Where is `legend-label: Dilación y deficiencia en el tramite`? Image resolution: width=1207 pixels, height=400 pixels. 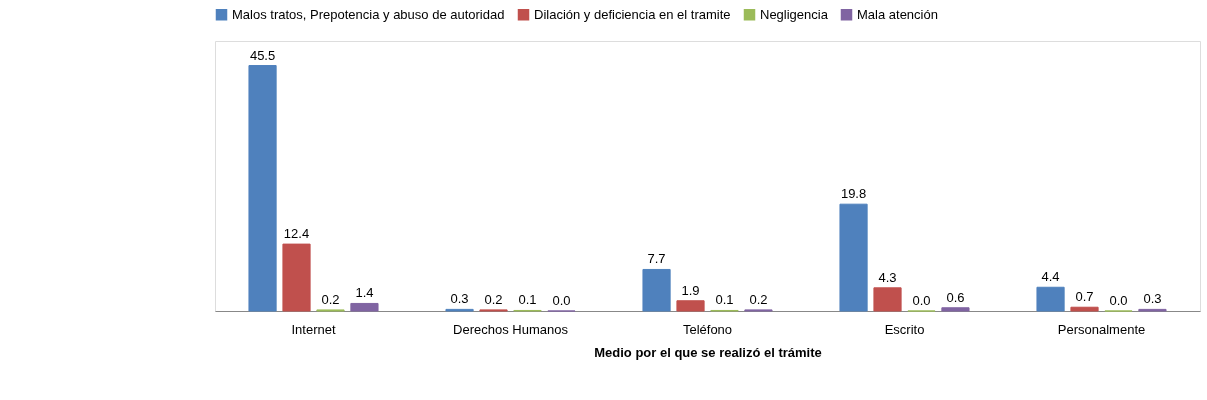 legend-label: Dilación y deficiencia en el tramite is located at coordinates (632, 14).